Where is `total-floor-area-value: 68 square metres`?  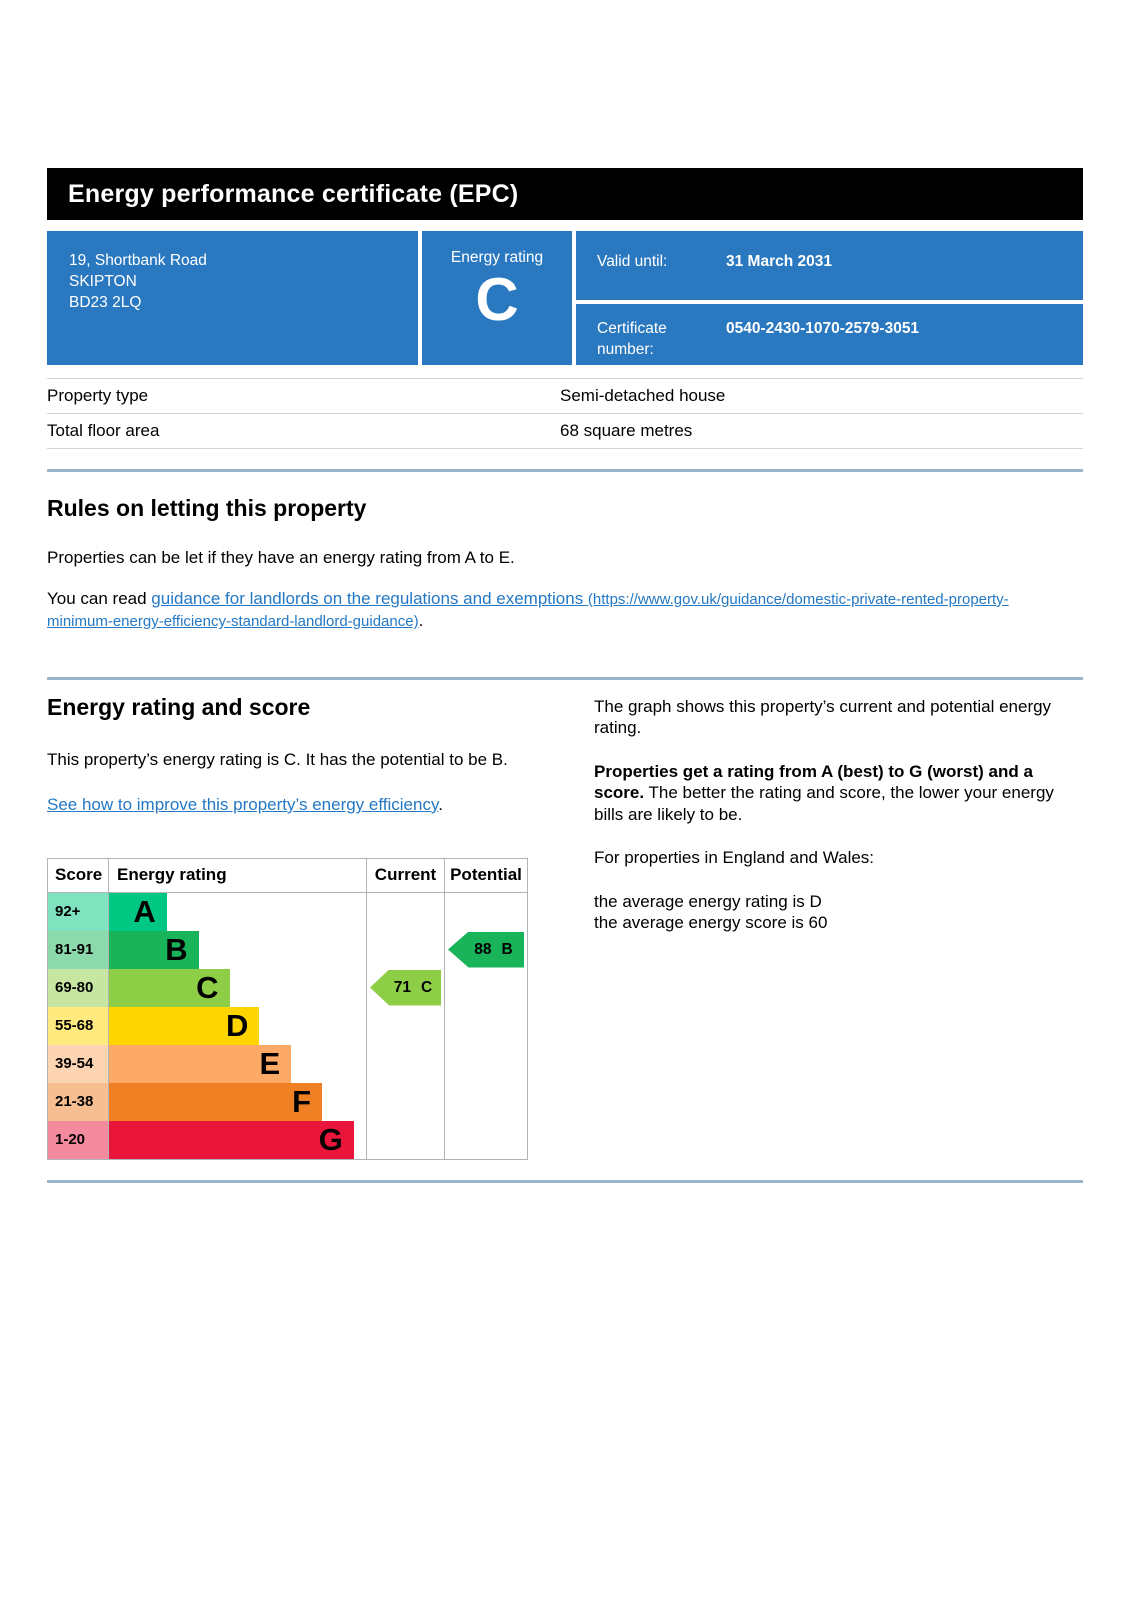
total-floor-area-value: 68 square metres is located at coordinates (626, 430).